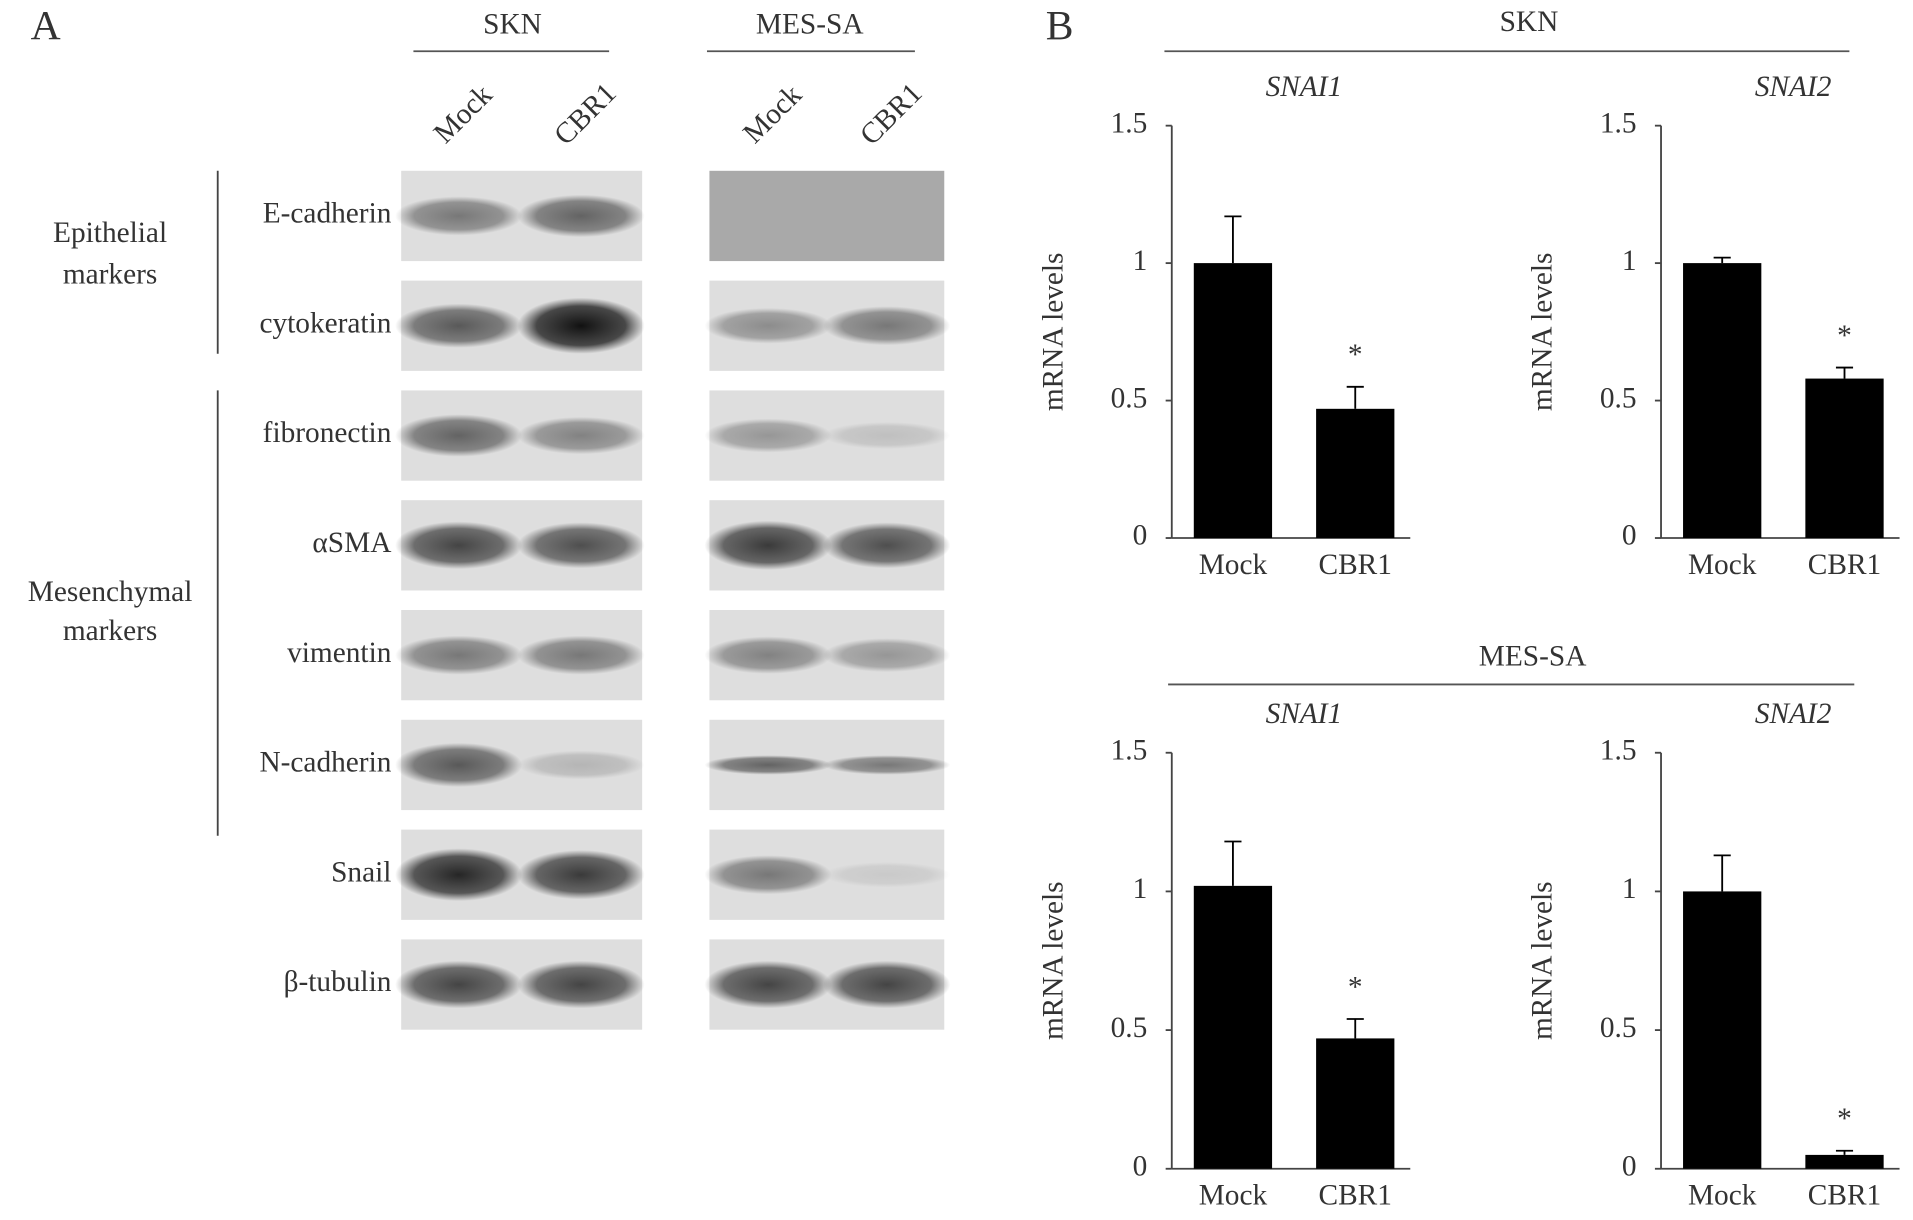  I want to click on group-title: MES-SA, so click(1533, 657).